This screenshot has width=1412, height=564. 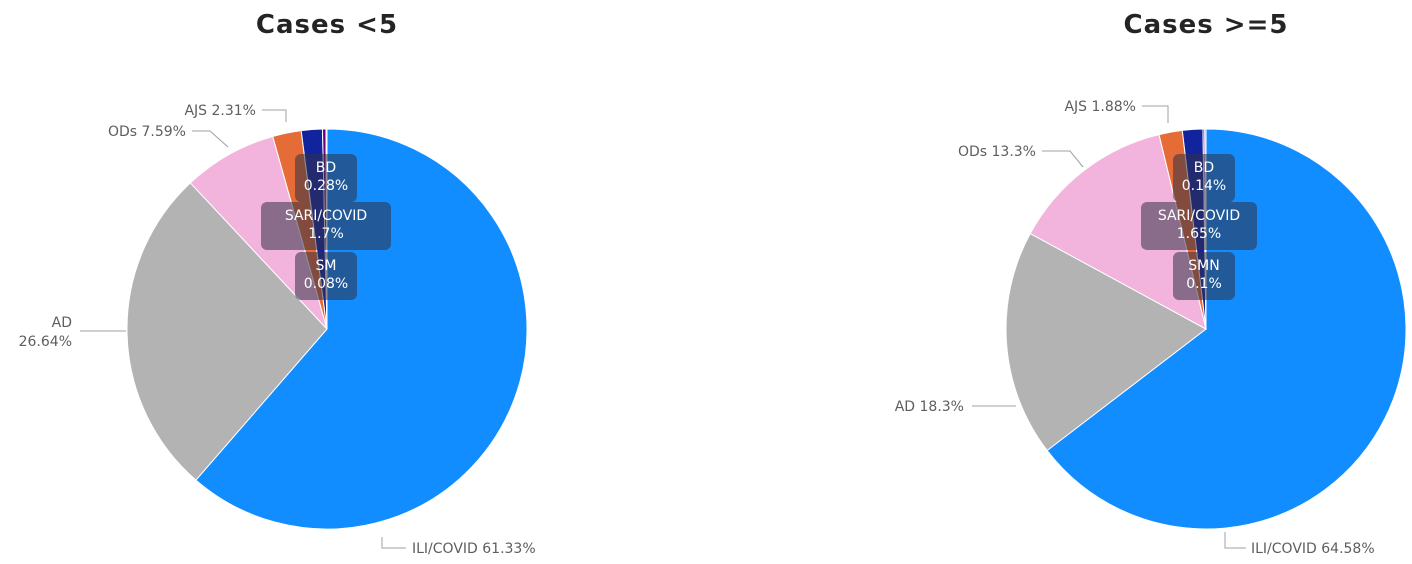 I want to click on data-label-sari-covid: 1.65%, so click(x=1199, y=234).